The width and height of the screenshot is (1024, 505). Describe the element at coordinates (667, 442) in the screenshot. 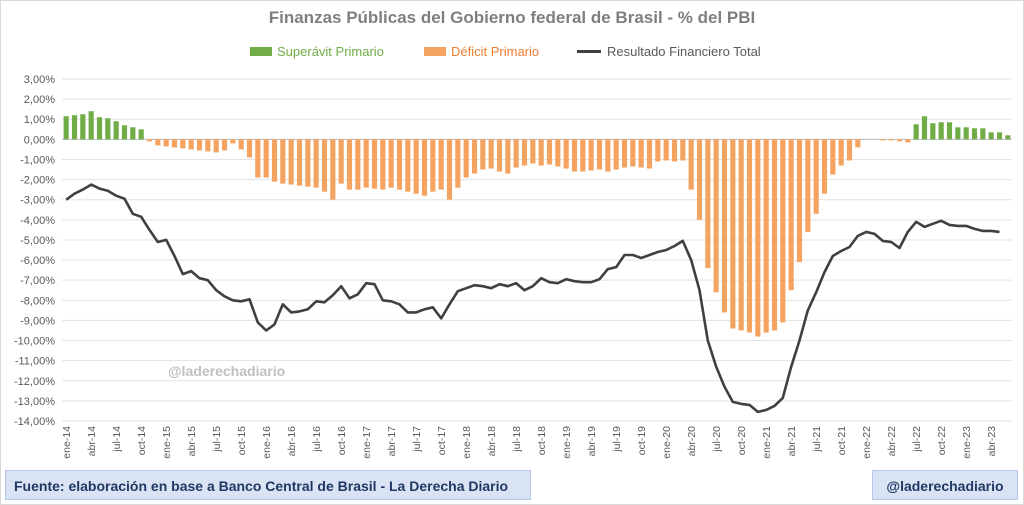

I see `x-tick-label: ene-20` at that location.